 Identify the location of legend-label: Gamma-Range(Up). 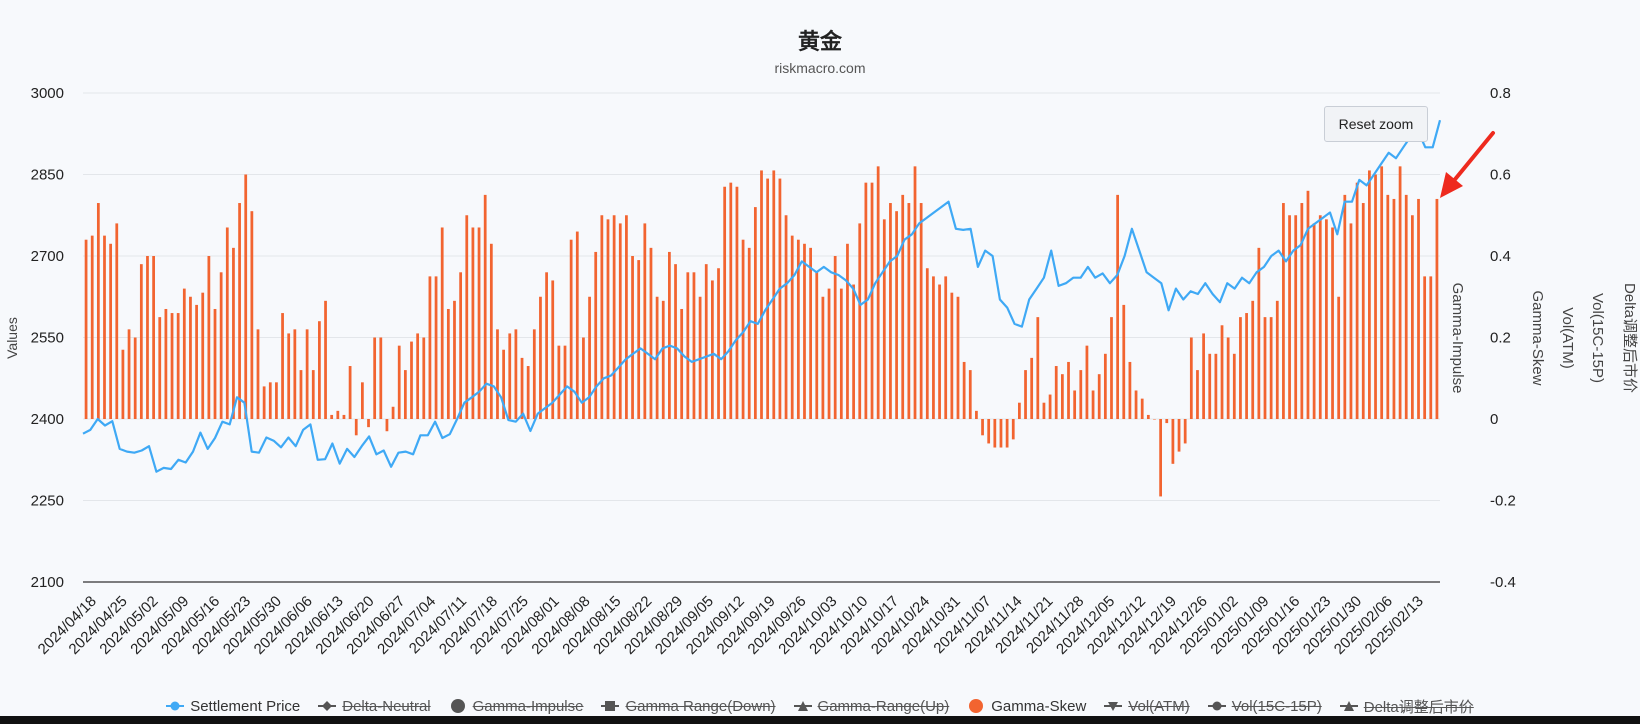
(883, 706).